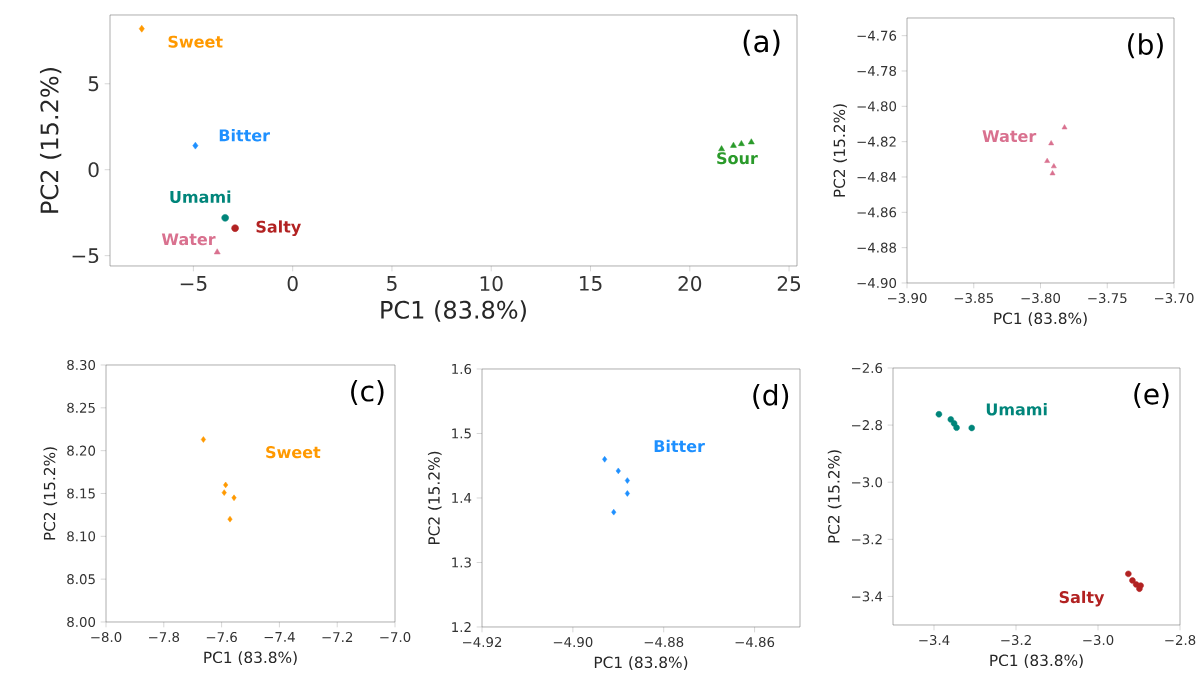 The width and height of the screenshot is (1199, 677). What do you see at coordinates (1174, 298) in the screenshot?
I see `x-tick-label: −3.70` at bounding box center [1174, 298].